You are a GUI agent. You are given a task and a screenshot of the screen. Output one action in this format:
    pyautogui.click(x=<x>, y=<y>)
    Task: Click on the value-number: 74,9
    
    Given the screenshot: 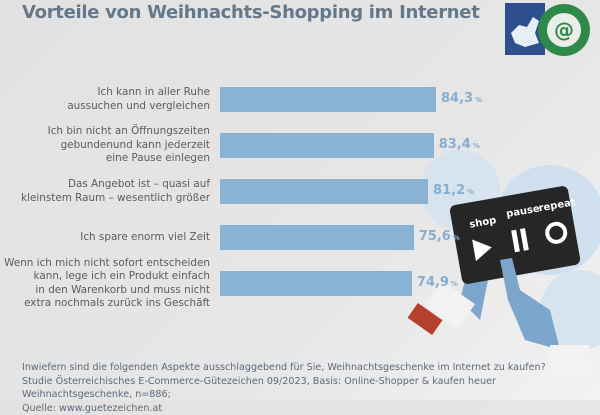 What is the action you would take?
    pyautogui.click(x=433, y=282)
    